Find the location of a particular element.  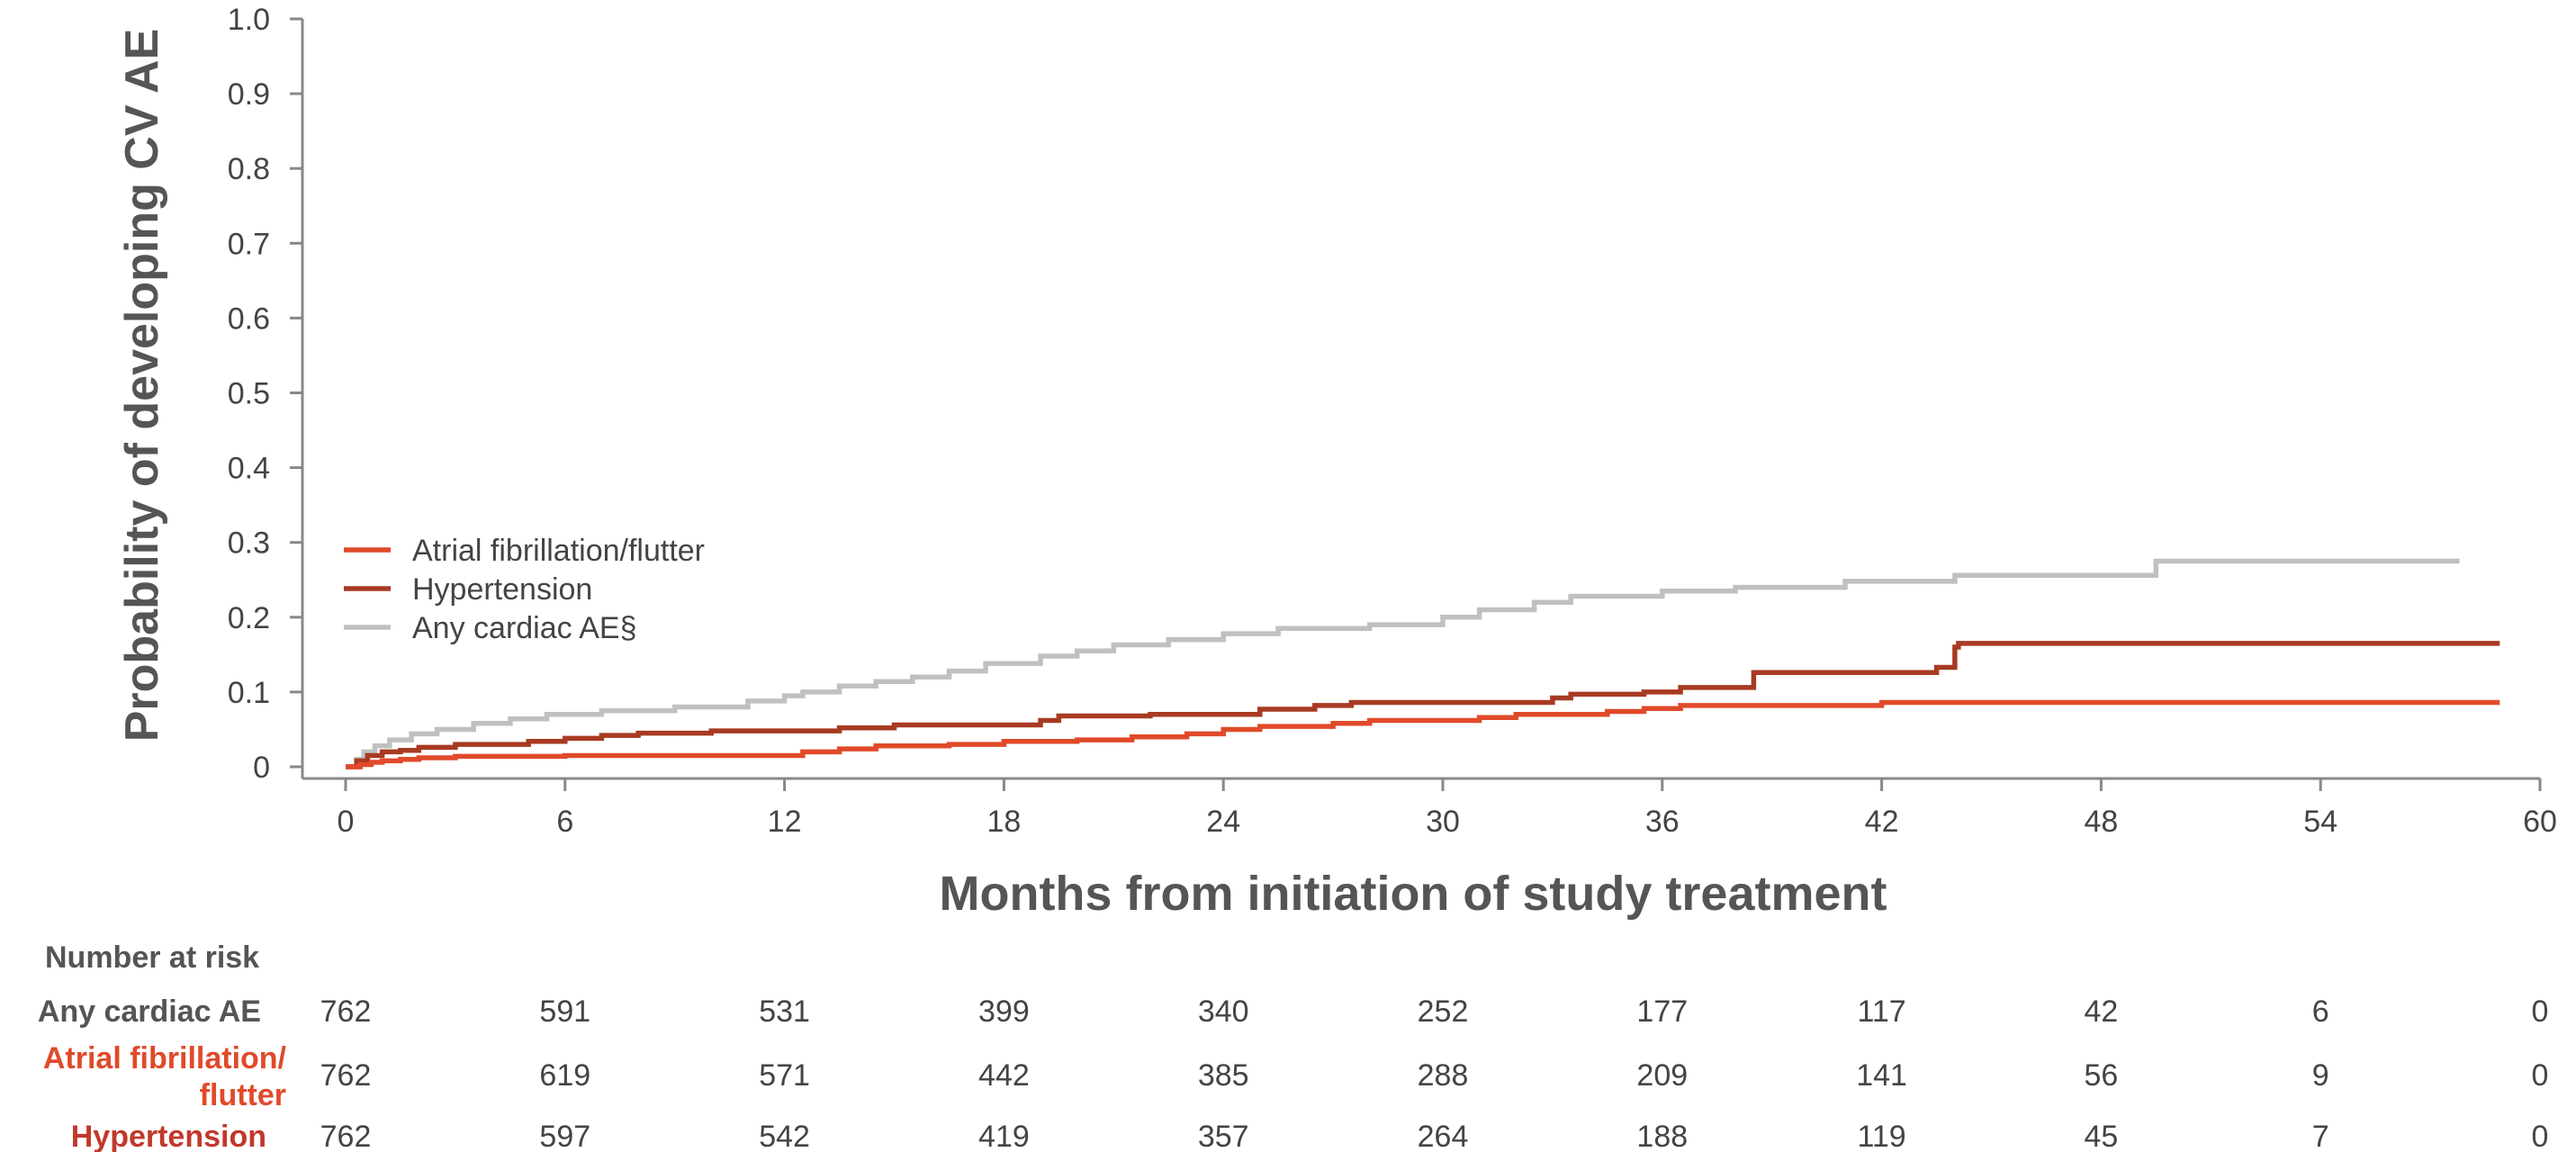

risk-value: 597 is located at coordinates (564, 1136).